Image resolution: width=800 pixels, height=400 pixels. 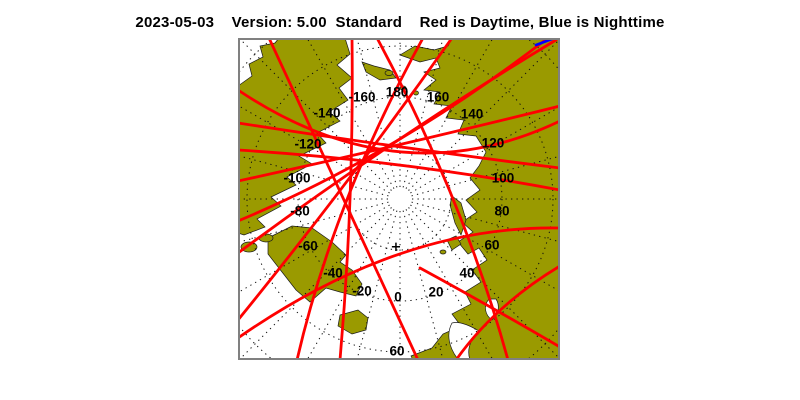 What do you see at coordinates (501, 211) in the screenshot?
I see `longitude-label: 80` at bounding box center [501, 211].